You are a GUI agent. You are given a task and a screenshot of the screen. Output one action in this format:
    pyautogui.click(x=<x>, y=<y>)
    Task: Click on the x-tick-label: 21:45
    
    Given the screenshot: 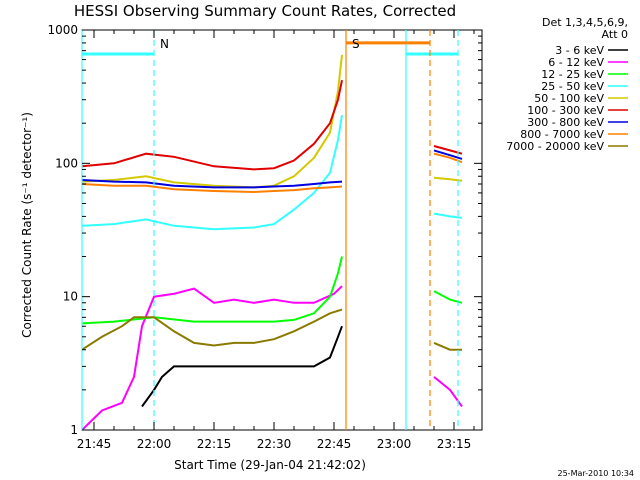 What is the action you would take?
    pyautogui.click(x=94, y=444)
    